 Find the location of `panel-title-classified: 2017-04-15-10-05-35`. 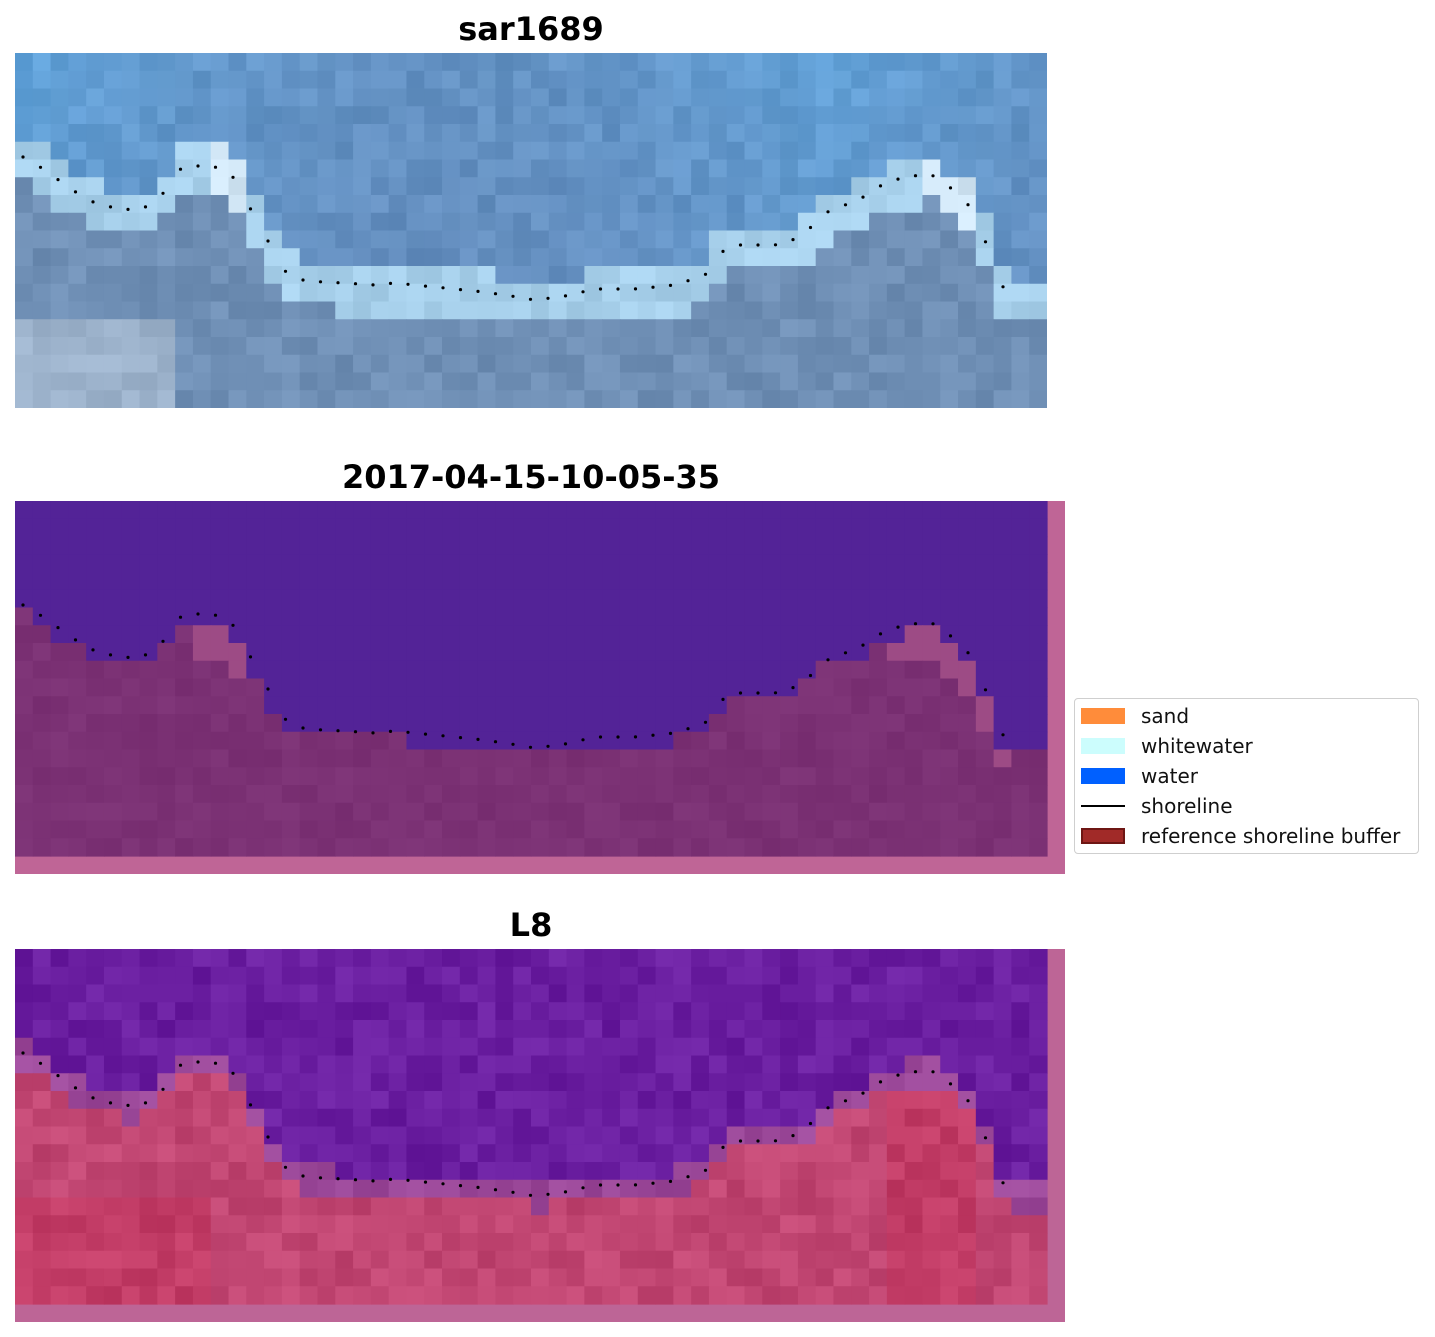

panel-title-classified: 2017-04-15-10-05-35 is located at coordinates (531, 477).